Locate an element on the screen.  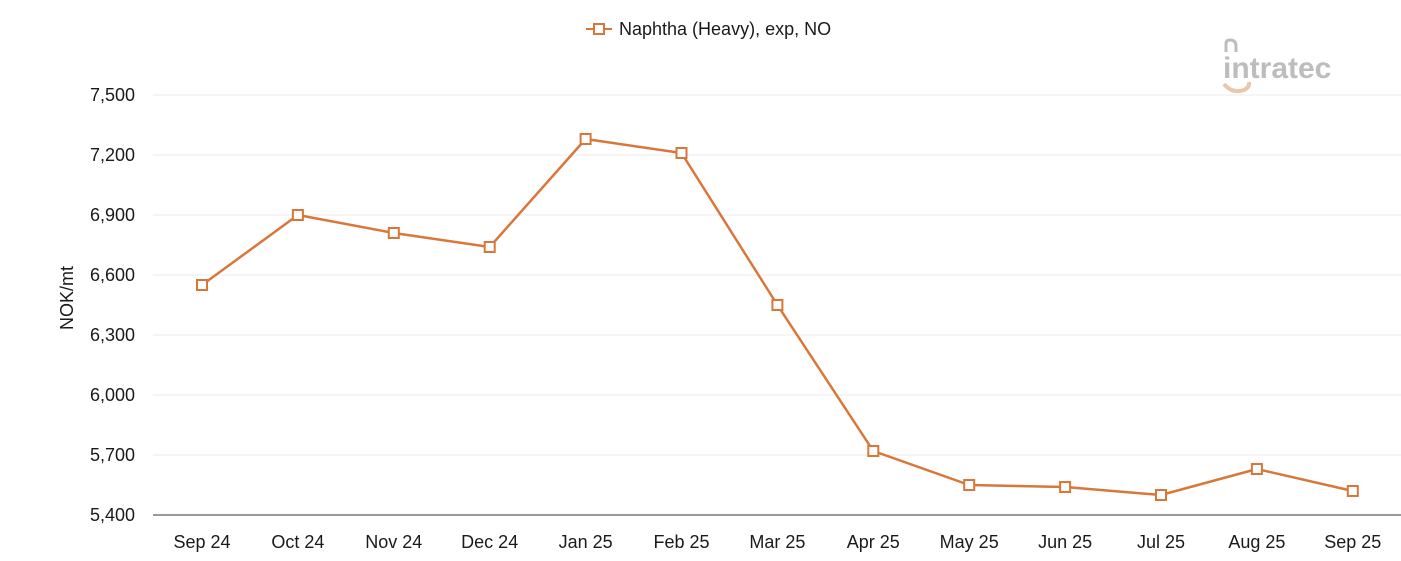
y-tick-label: 5,700 is located at coordinates (112, 455).